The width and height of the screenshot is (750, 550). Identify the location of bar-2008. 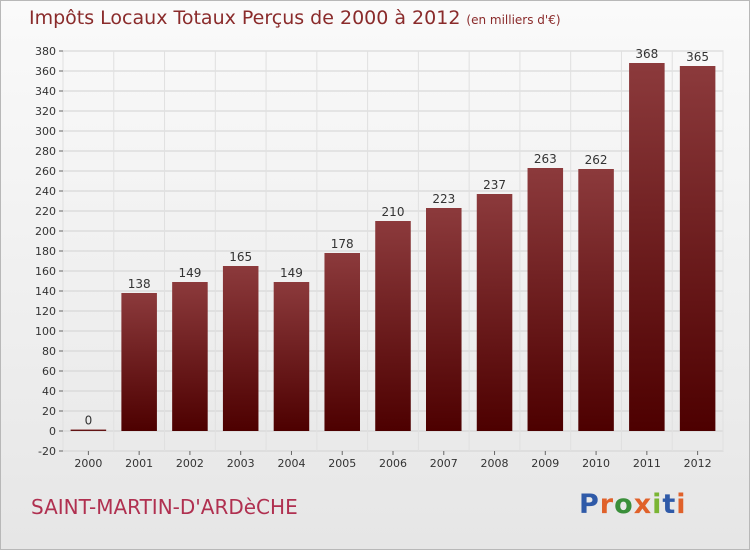
(494, 312).